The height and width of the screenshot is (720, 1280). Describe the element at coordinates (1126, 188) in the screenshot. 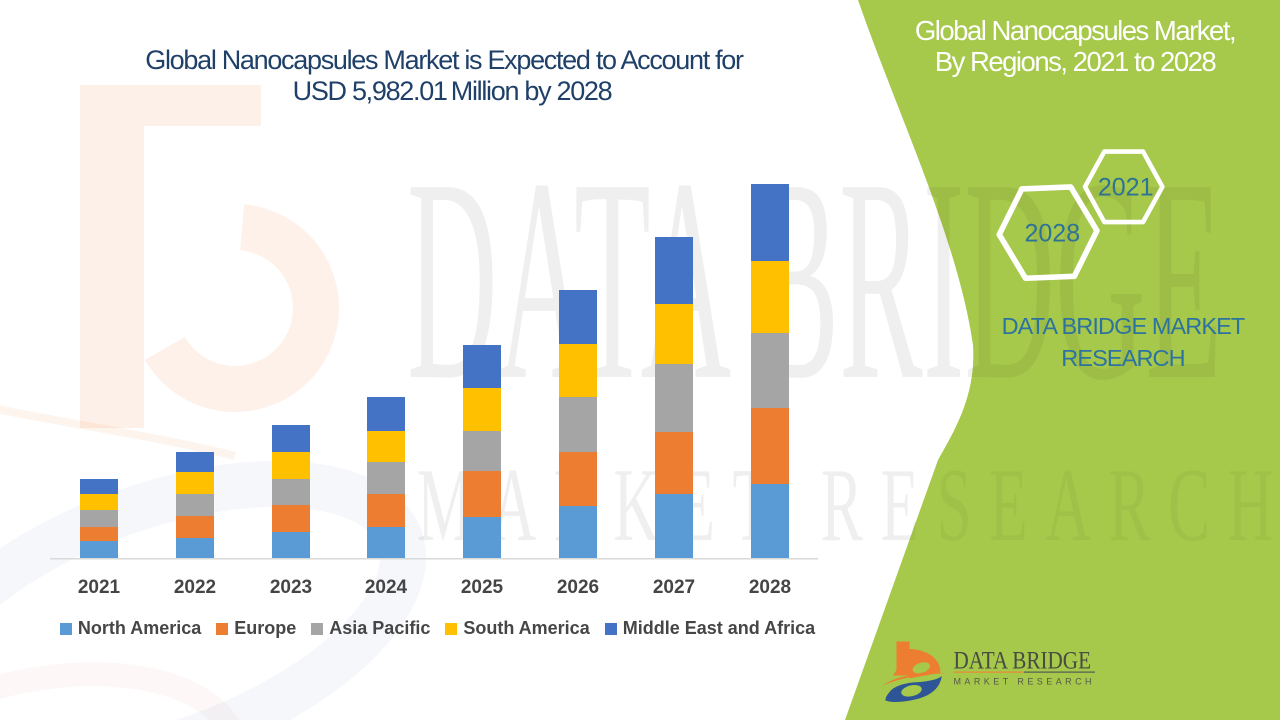

I see `svg-text: 2021` at that location.